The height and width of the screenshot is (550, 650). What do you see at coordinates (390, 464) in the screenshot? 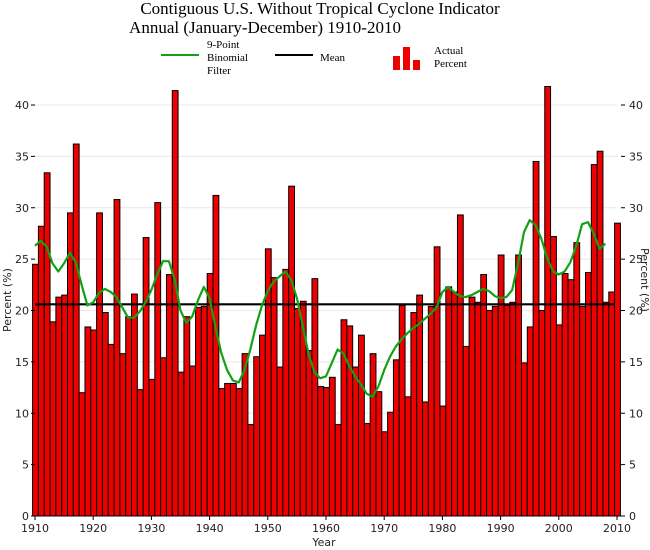
I see `bar-1971` at bounding box center [390, 464].